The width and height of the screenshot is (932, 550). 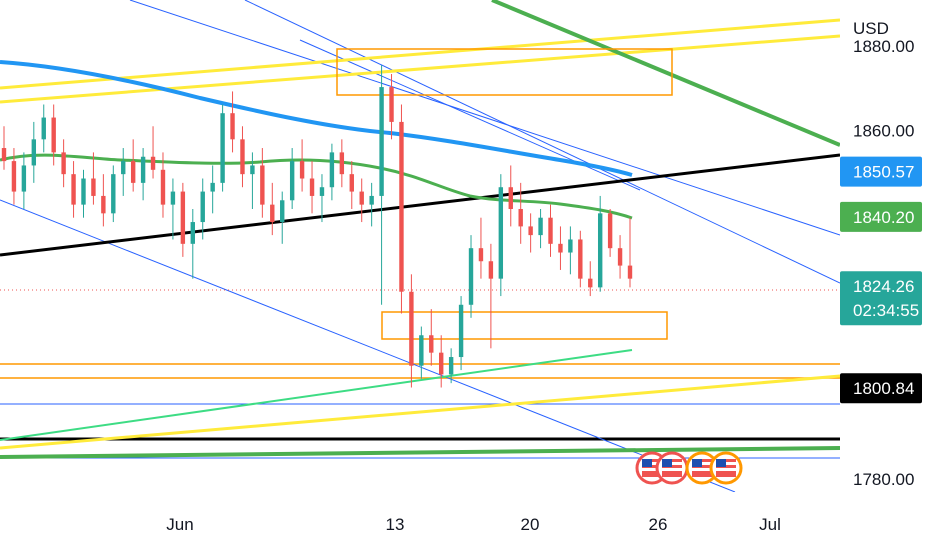 What do you see at coordinates (524, 325) in the screenshot?
I see `zone-rectangle-middle` at bounding box center [524, 325].